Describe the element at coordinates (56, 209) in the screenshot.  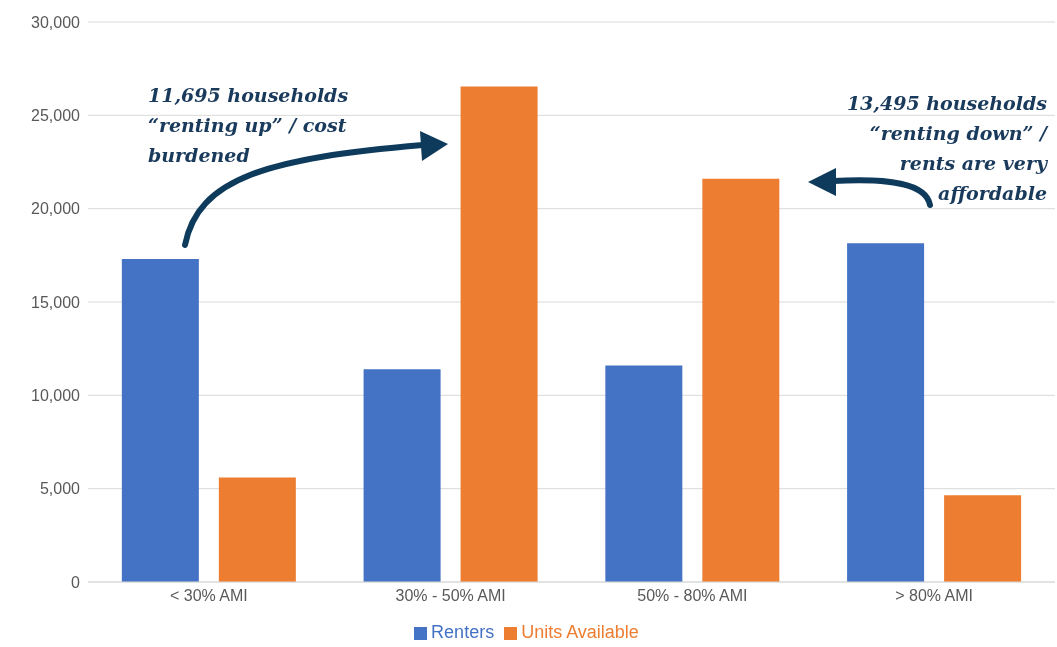
I see `y-tick-label: 20,000` at that location.